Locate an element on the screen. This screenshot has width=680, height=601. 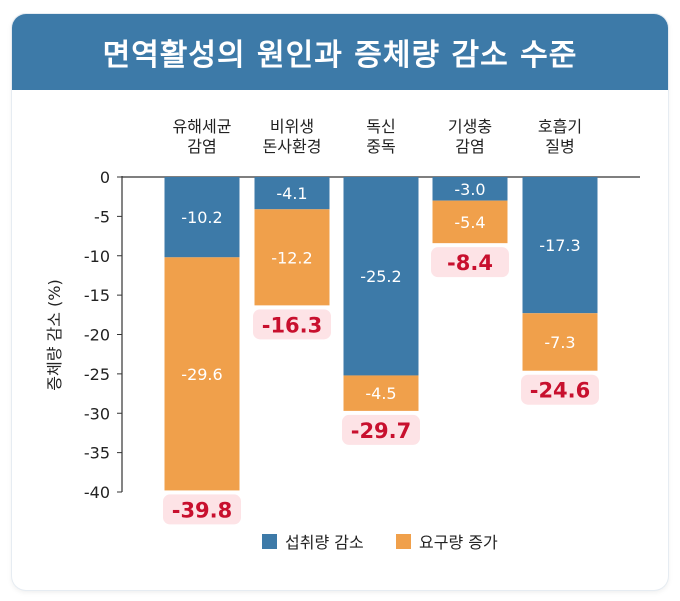
total-label: -16.3 is located at coordinates (292, 325).